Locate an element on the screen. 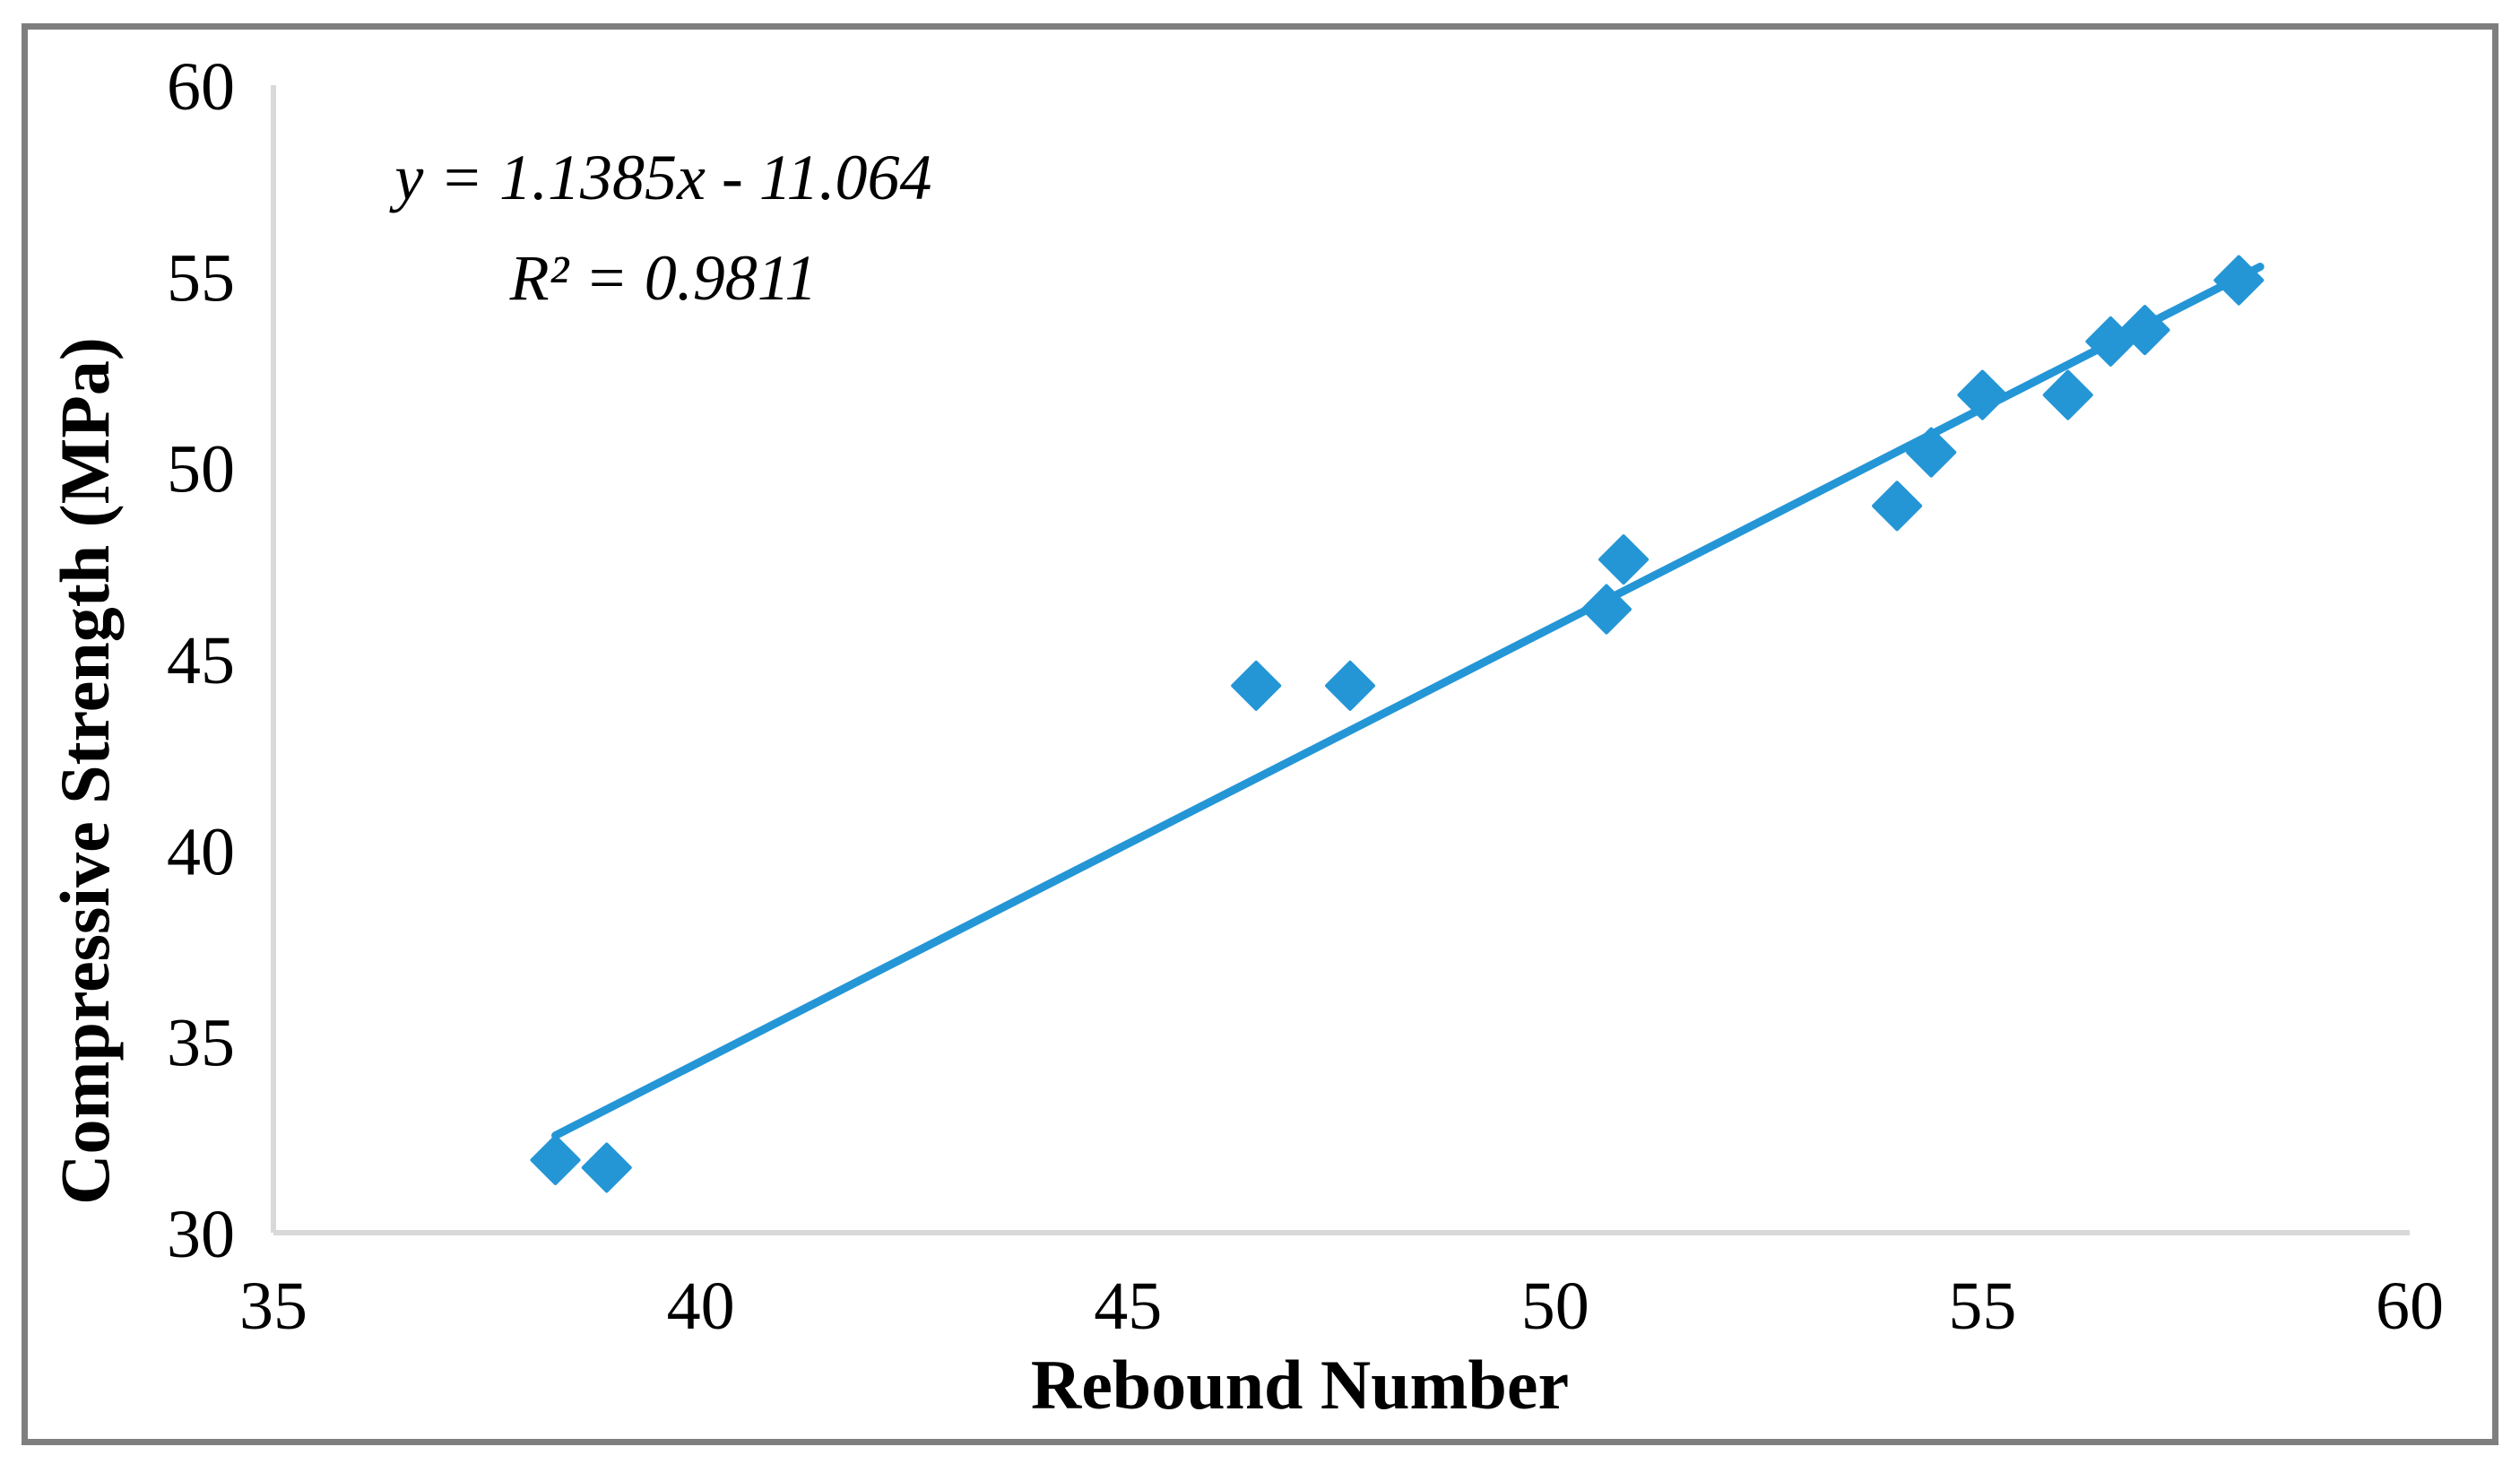 Image resolution: width=2520 pixels, height=1464 pixels. x-tick-label: 50 is located at coordinates (1555, 1306).